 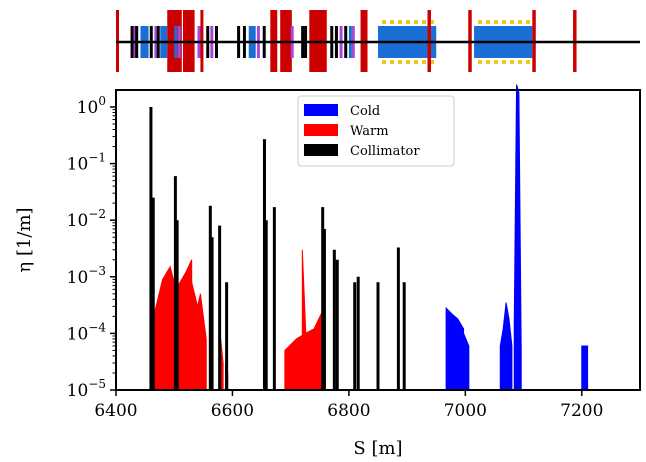 I want to click on x-tick-label: 6800, so click(x=348, y=411).